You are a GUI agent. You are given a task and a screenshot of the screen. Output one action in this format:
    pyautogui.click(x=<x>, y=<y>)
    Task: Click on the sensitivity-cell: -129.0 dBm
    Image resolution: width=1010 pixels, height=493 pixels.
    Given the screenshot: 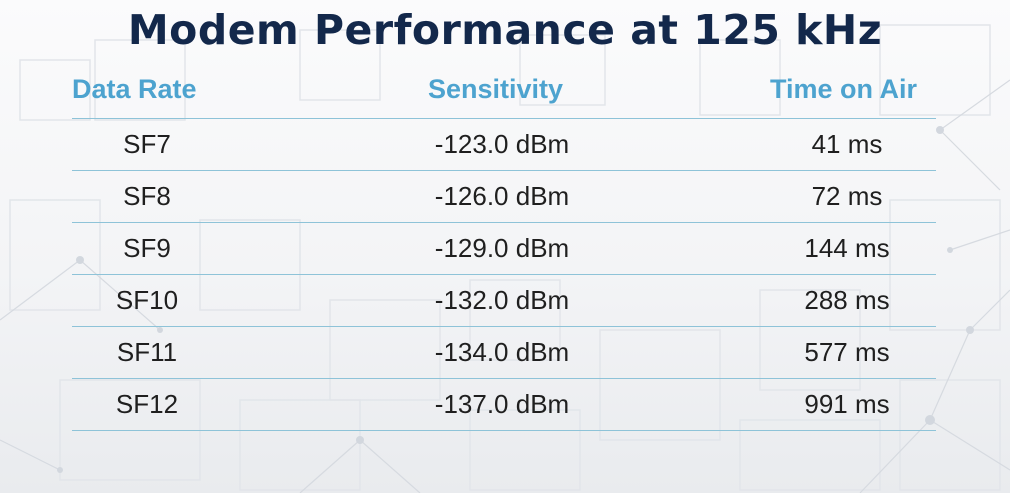 What is the action you would take?
    pyautogui.click(x=502, y=248)
    